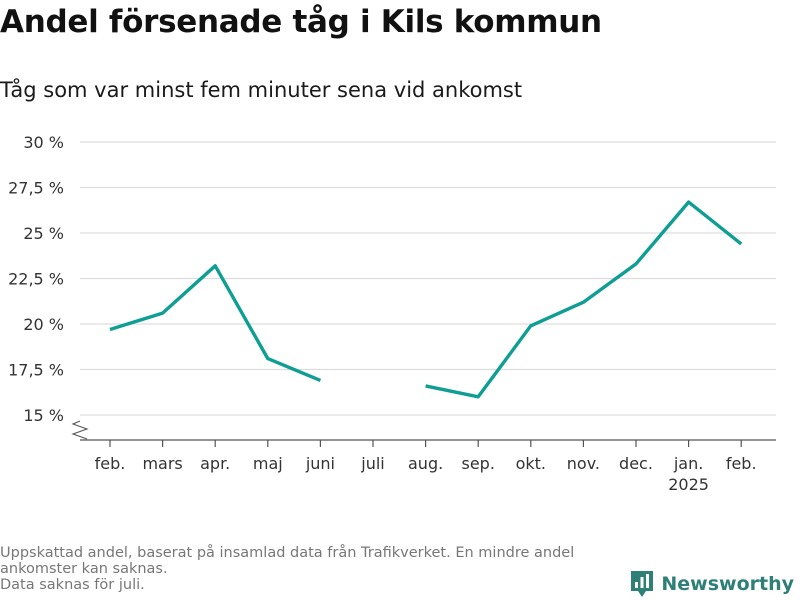  Describe the element at coordinates (583, 463) in the screenshot. I see `x-tick-label: nov.` at that location.